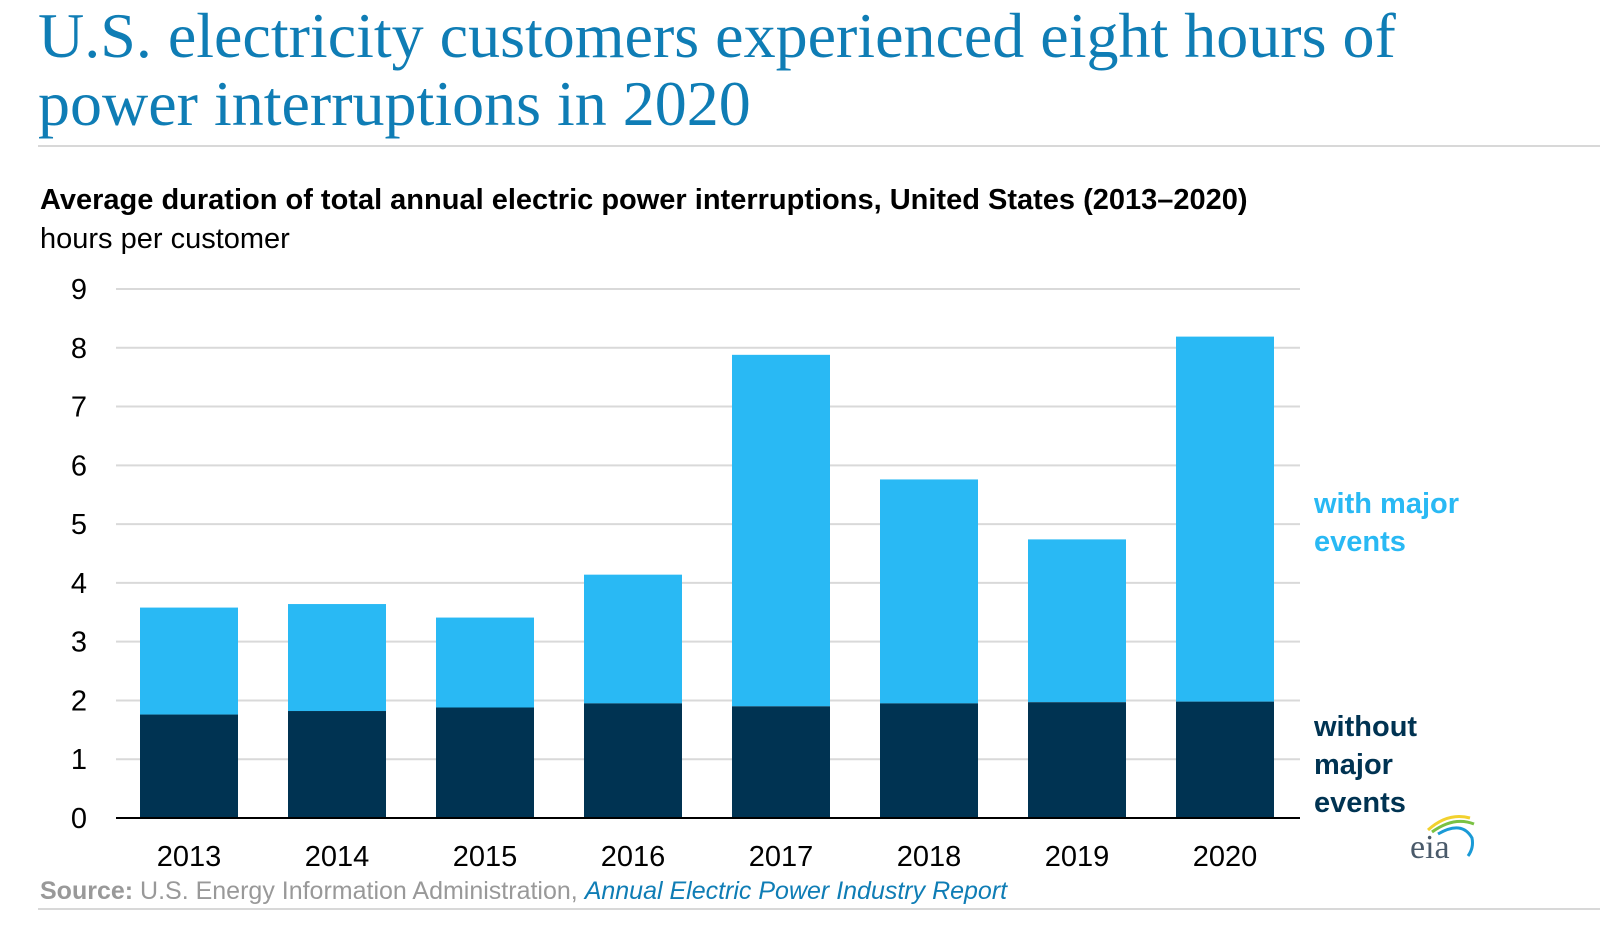 The width and height of the screenshot is (1600, 945). I want to click on report-link: Annual Electric Power Industry Report, so click(796, 891).